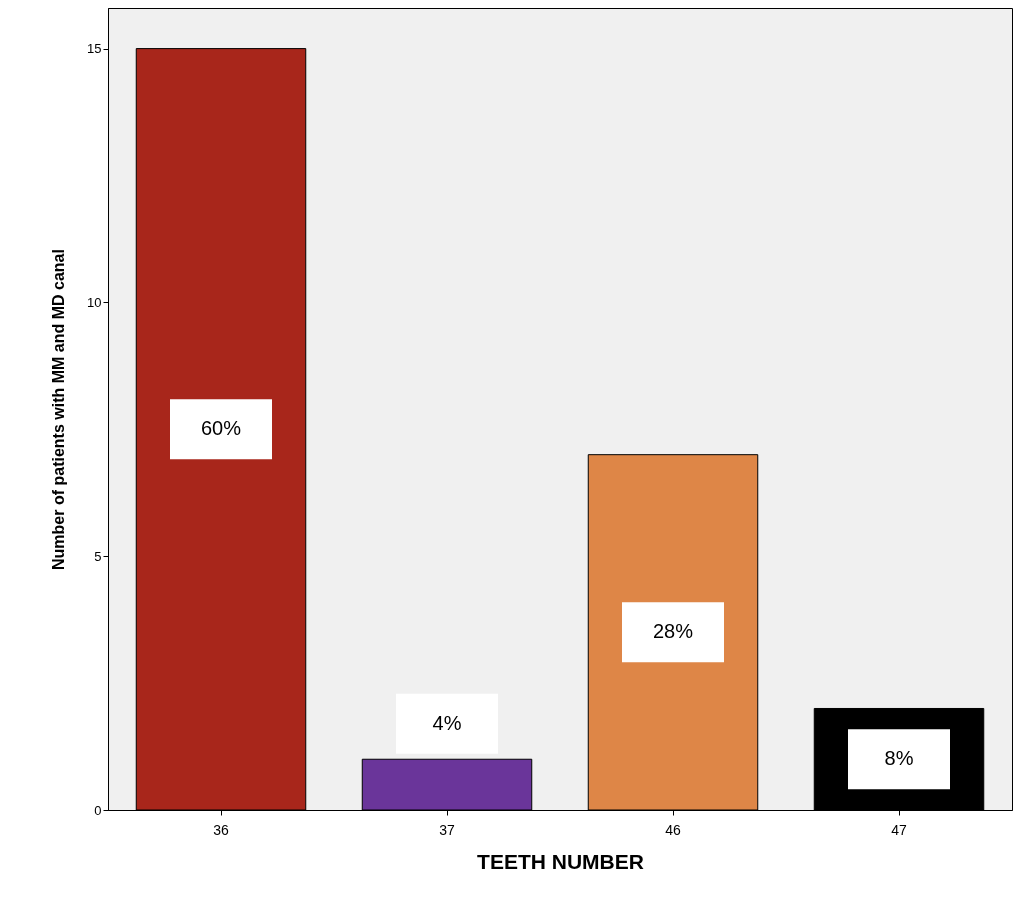 The height and width of the screenshot is (907, 1014). What do you see at coordinates (899, 758) in the screenshot?
I see `annotation: 8%` at bounding box center [899, 758].